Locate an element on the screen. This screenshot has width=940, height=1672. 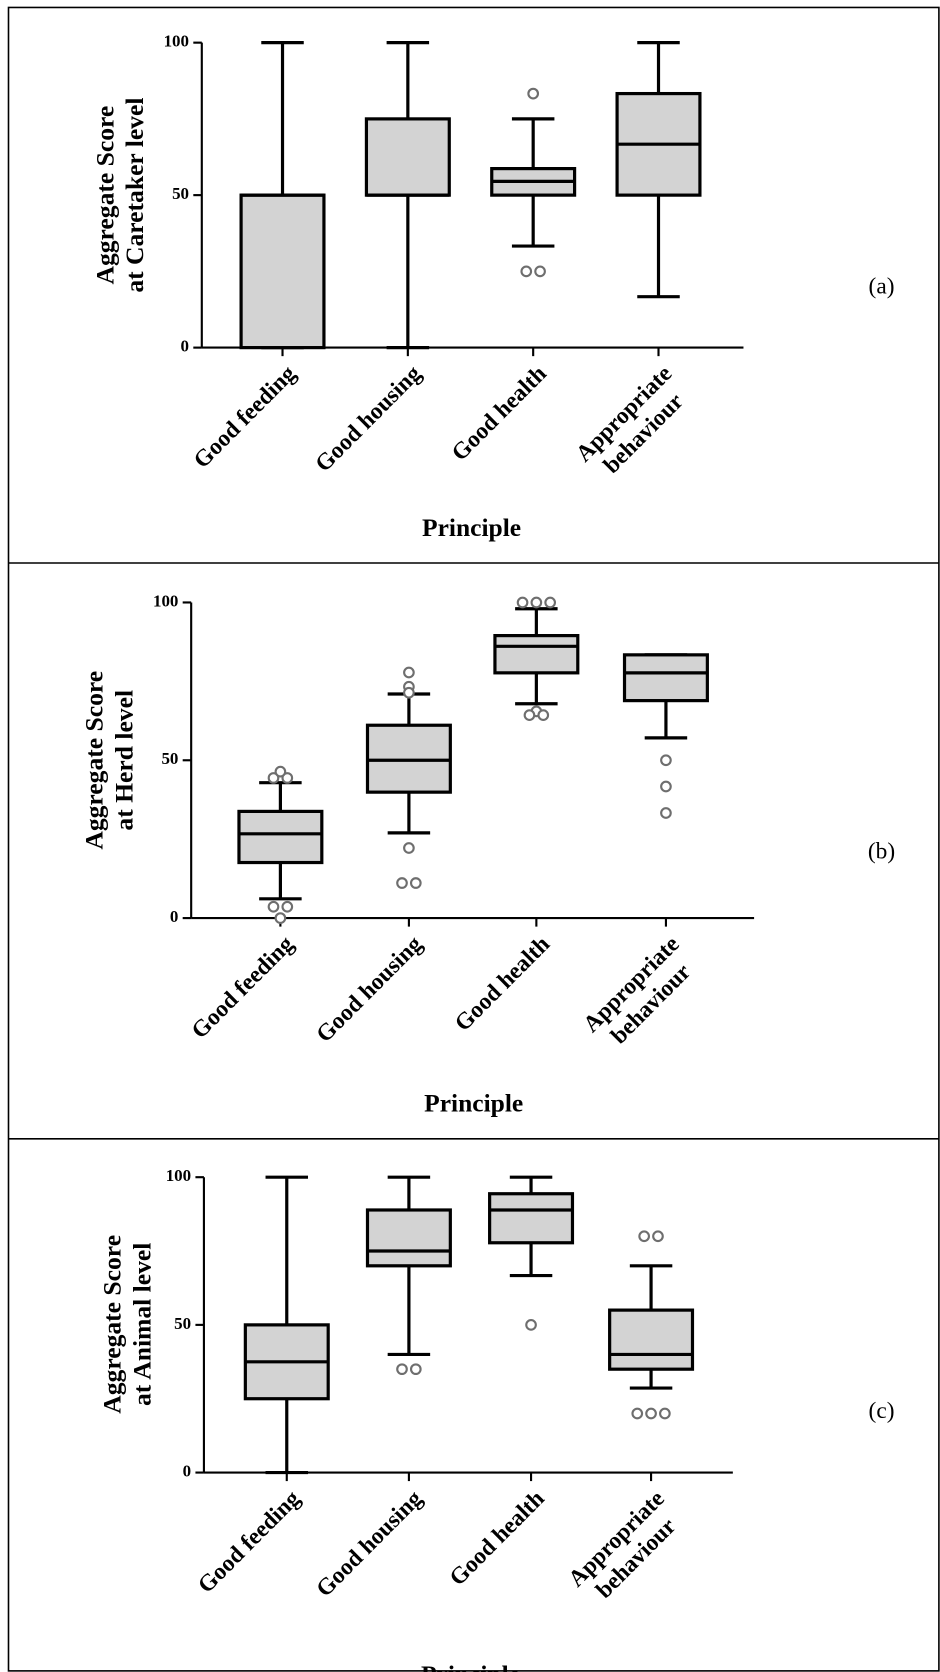
panel-label: (b) is located at coordinates (881, 851).